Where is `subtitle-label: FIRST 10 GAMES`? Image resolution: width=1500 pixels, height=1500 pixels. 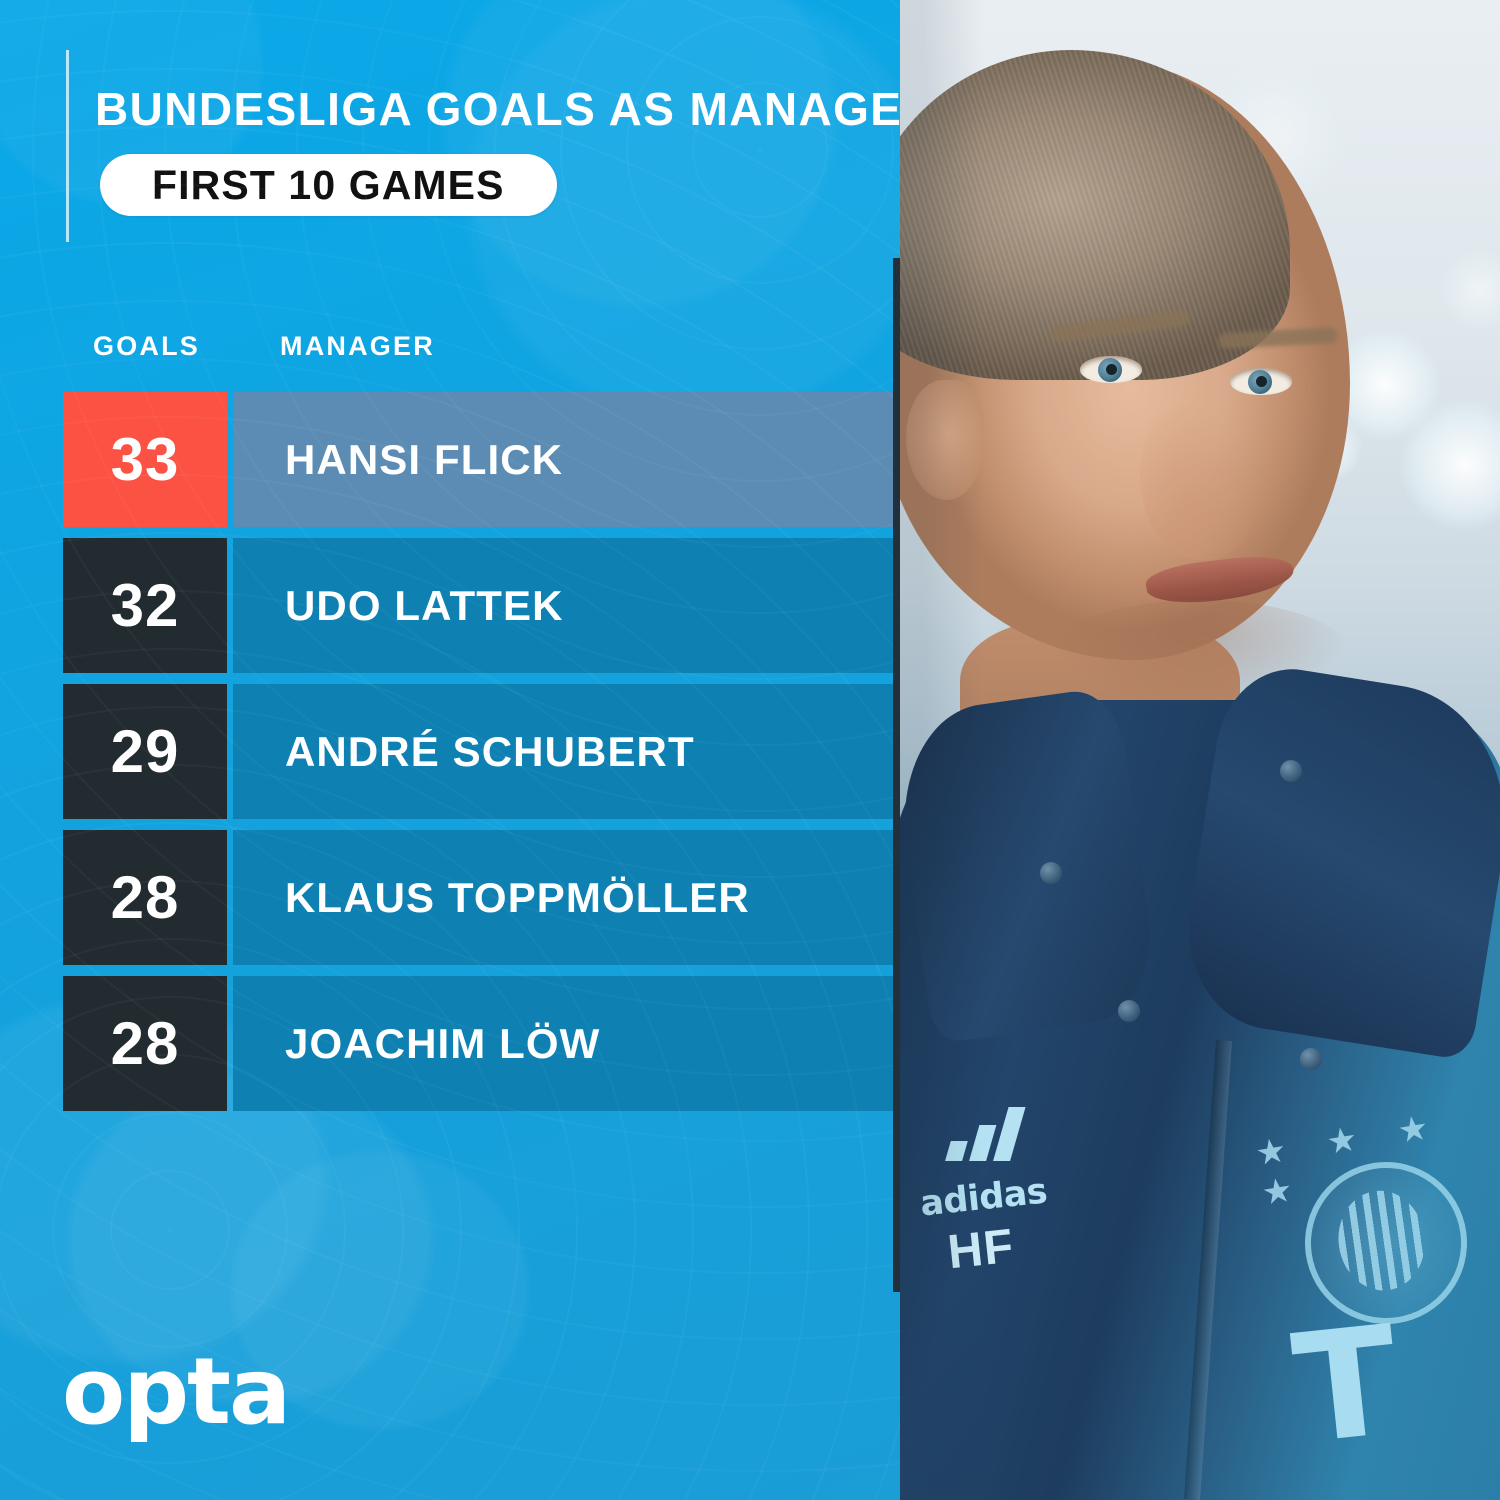 subtitle-label: FIRST 10 GAMES is located at coordinates (328, 184).